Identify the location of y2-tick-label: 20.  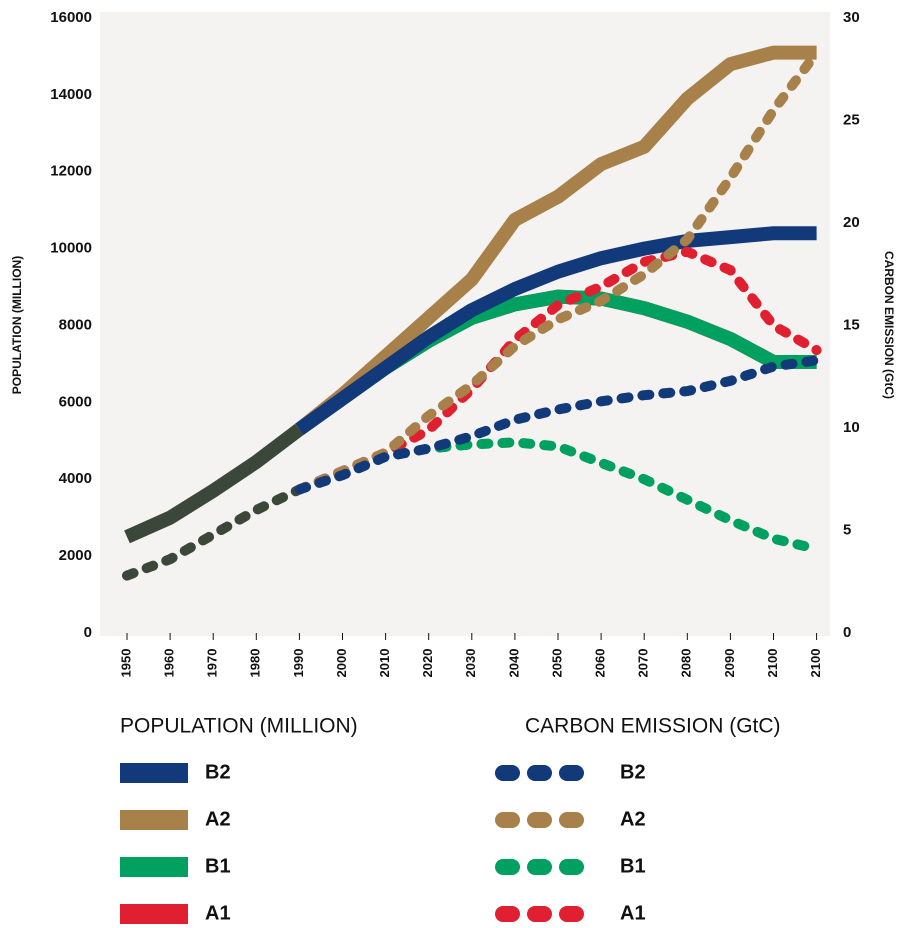
(851, 222).